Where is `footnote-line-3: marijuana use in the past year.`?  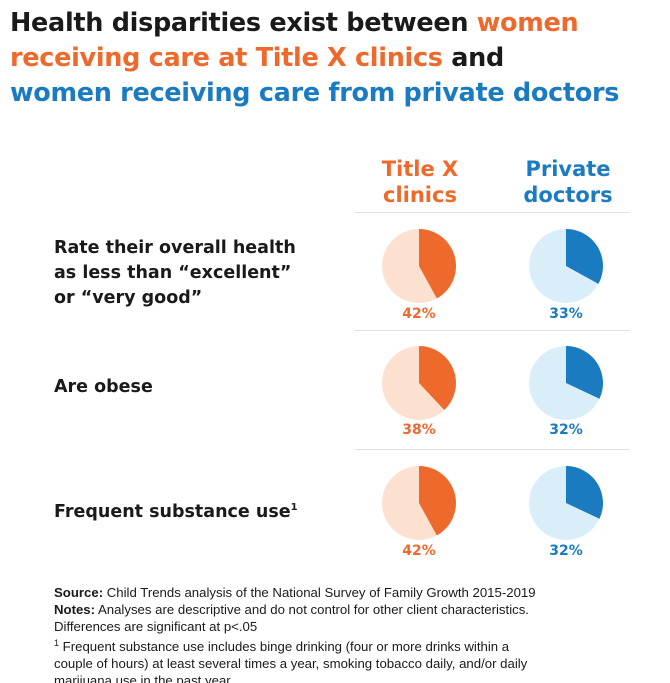 footnote-line-3: marijuana use in the past year. is located at coordinates (144, 678).